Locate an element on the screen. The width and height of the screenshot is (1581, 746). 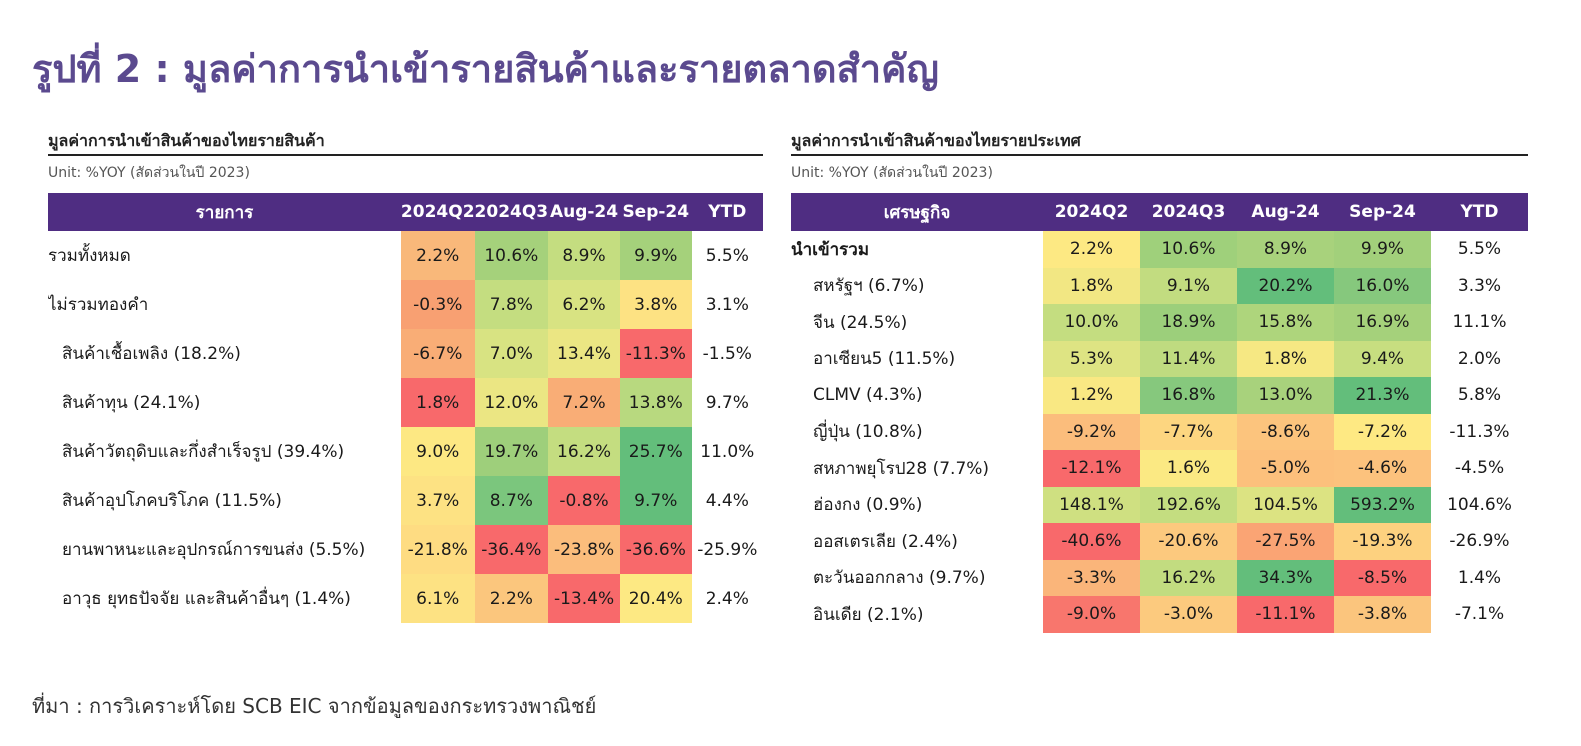
heat-cell: -36.6% is located at coordinates (655, 549).